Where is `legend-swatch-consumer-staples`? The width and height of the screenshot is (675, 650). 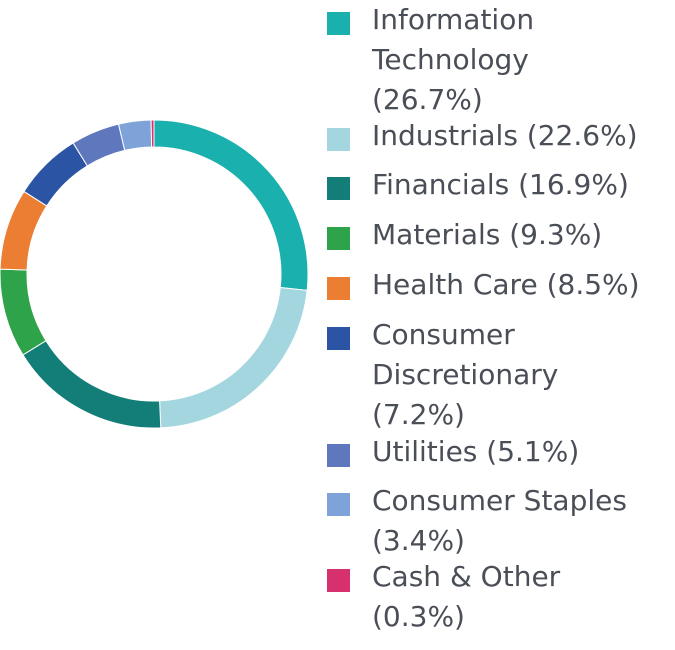 legend-swatch-consumer-staples is located at coordinates (338, 504).